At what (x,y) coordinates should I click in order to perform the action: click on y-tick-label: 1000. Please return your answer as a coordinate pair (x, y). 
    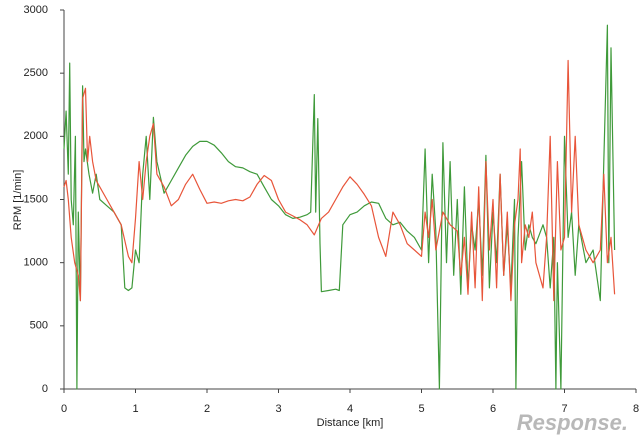
    Looking at the image, I should click on (36, 263).